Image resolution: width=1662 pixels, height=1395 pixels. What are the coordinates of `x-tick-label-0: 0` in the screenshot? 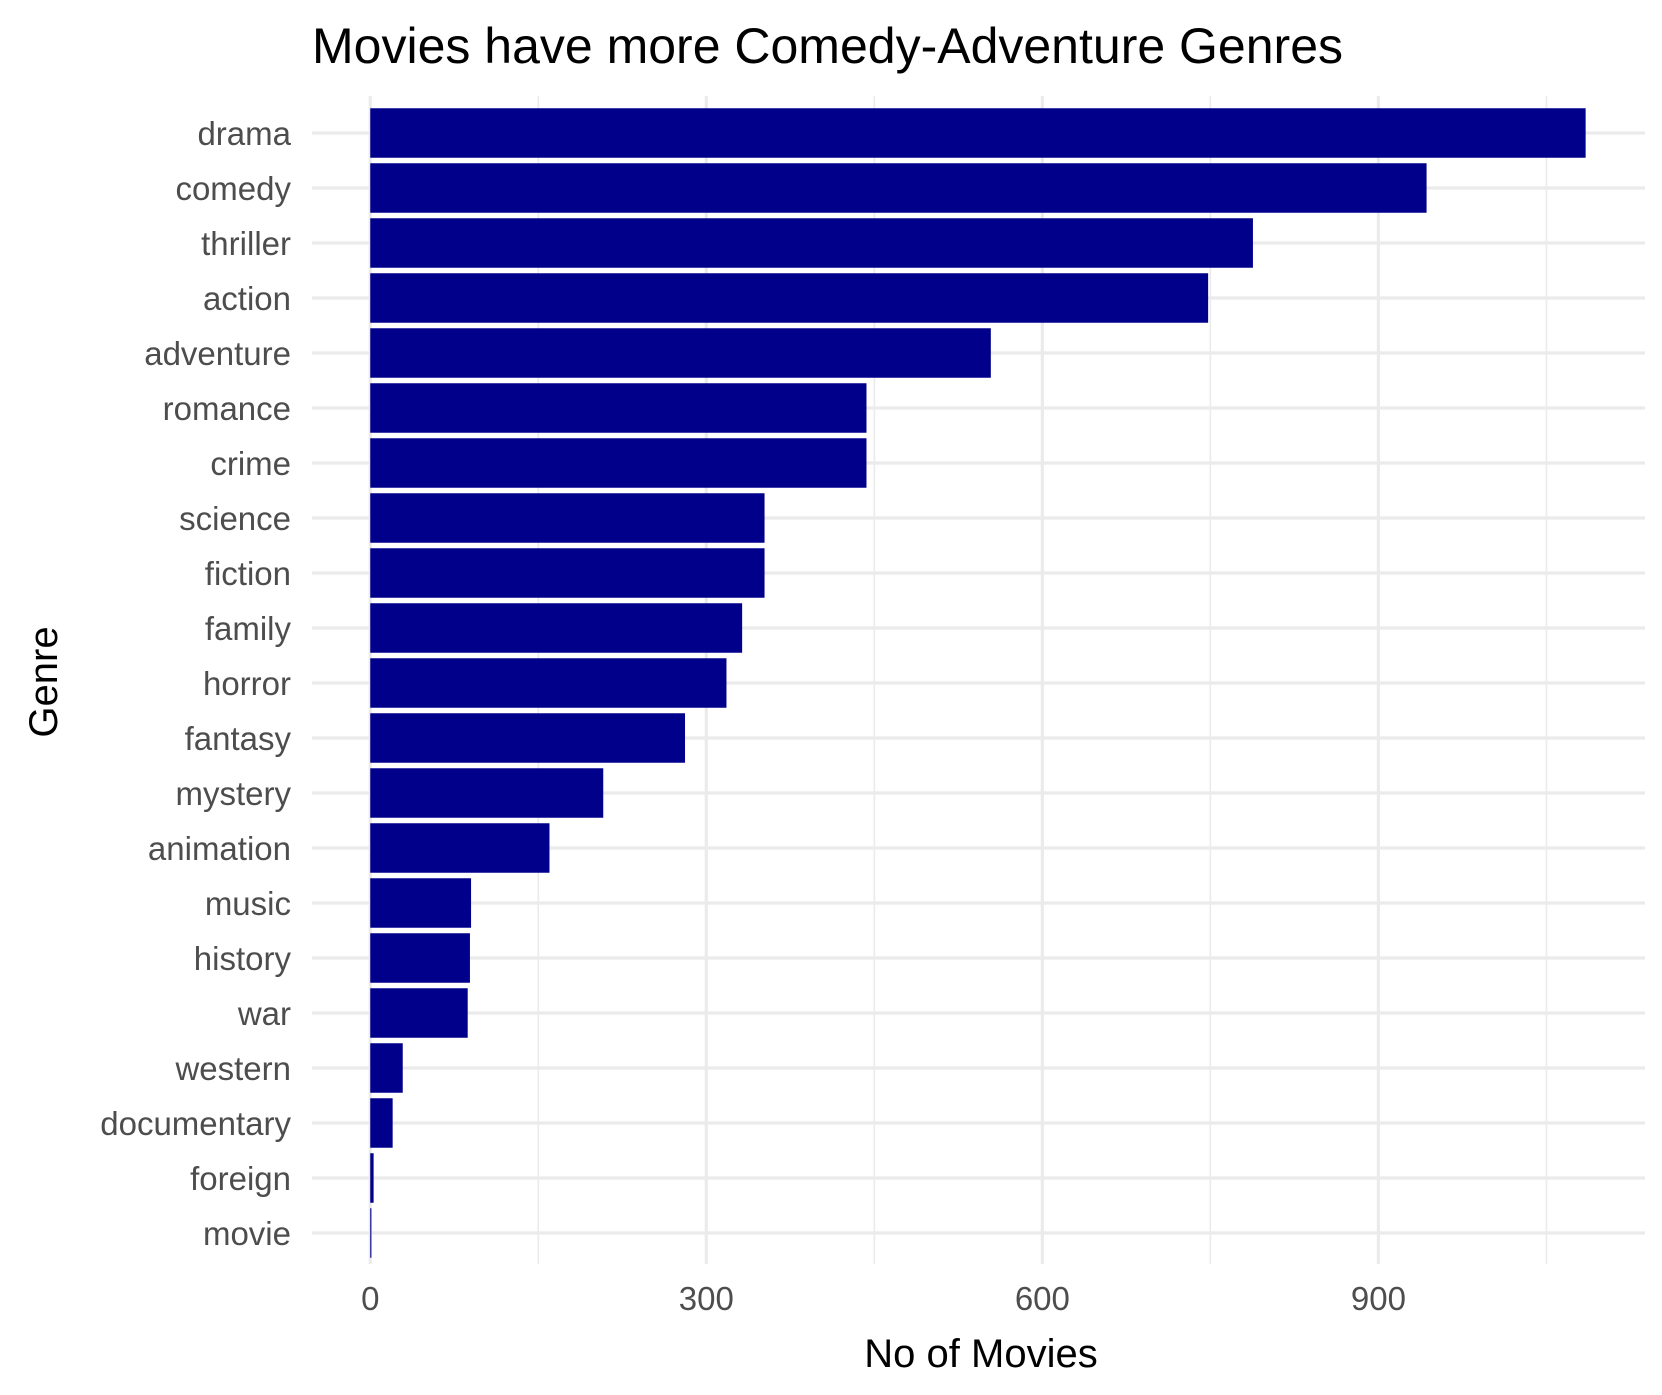 It's located at (370, 1298).